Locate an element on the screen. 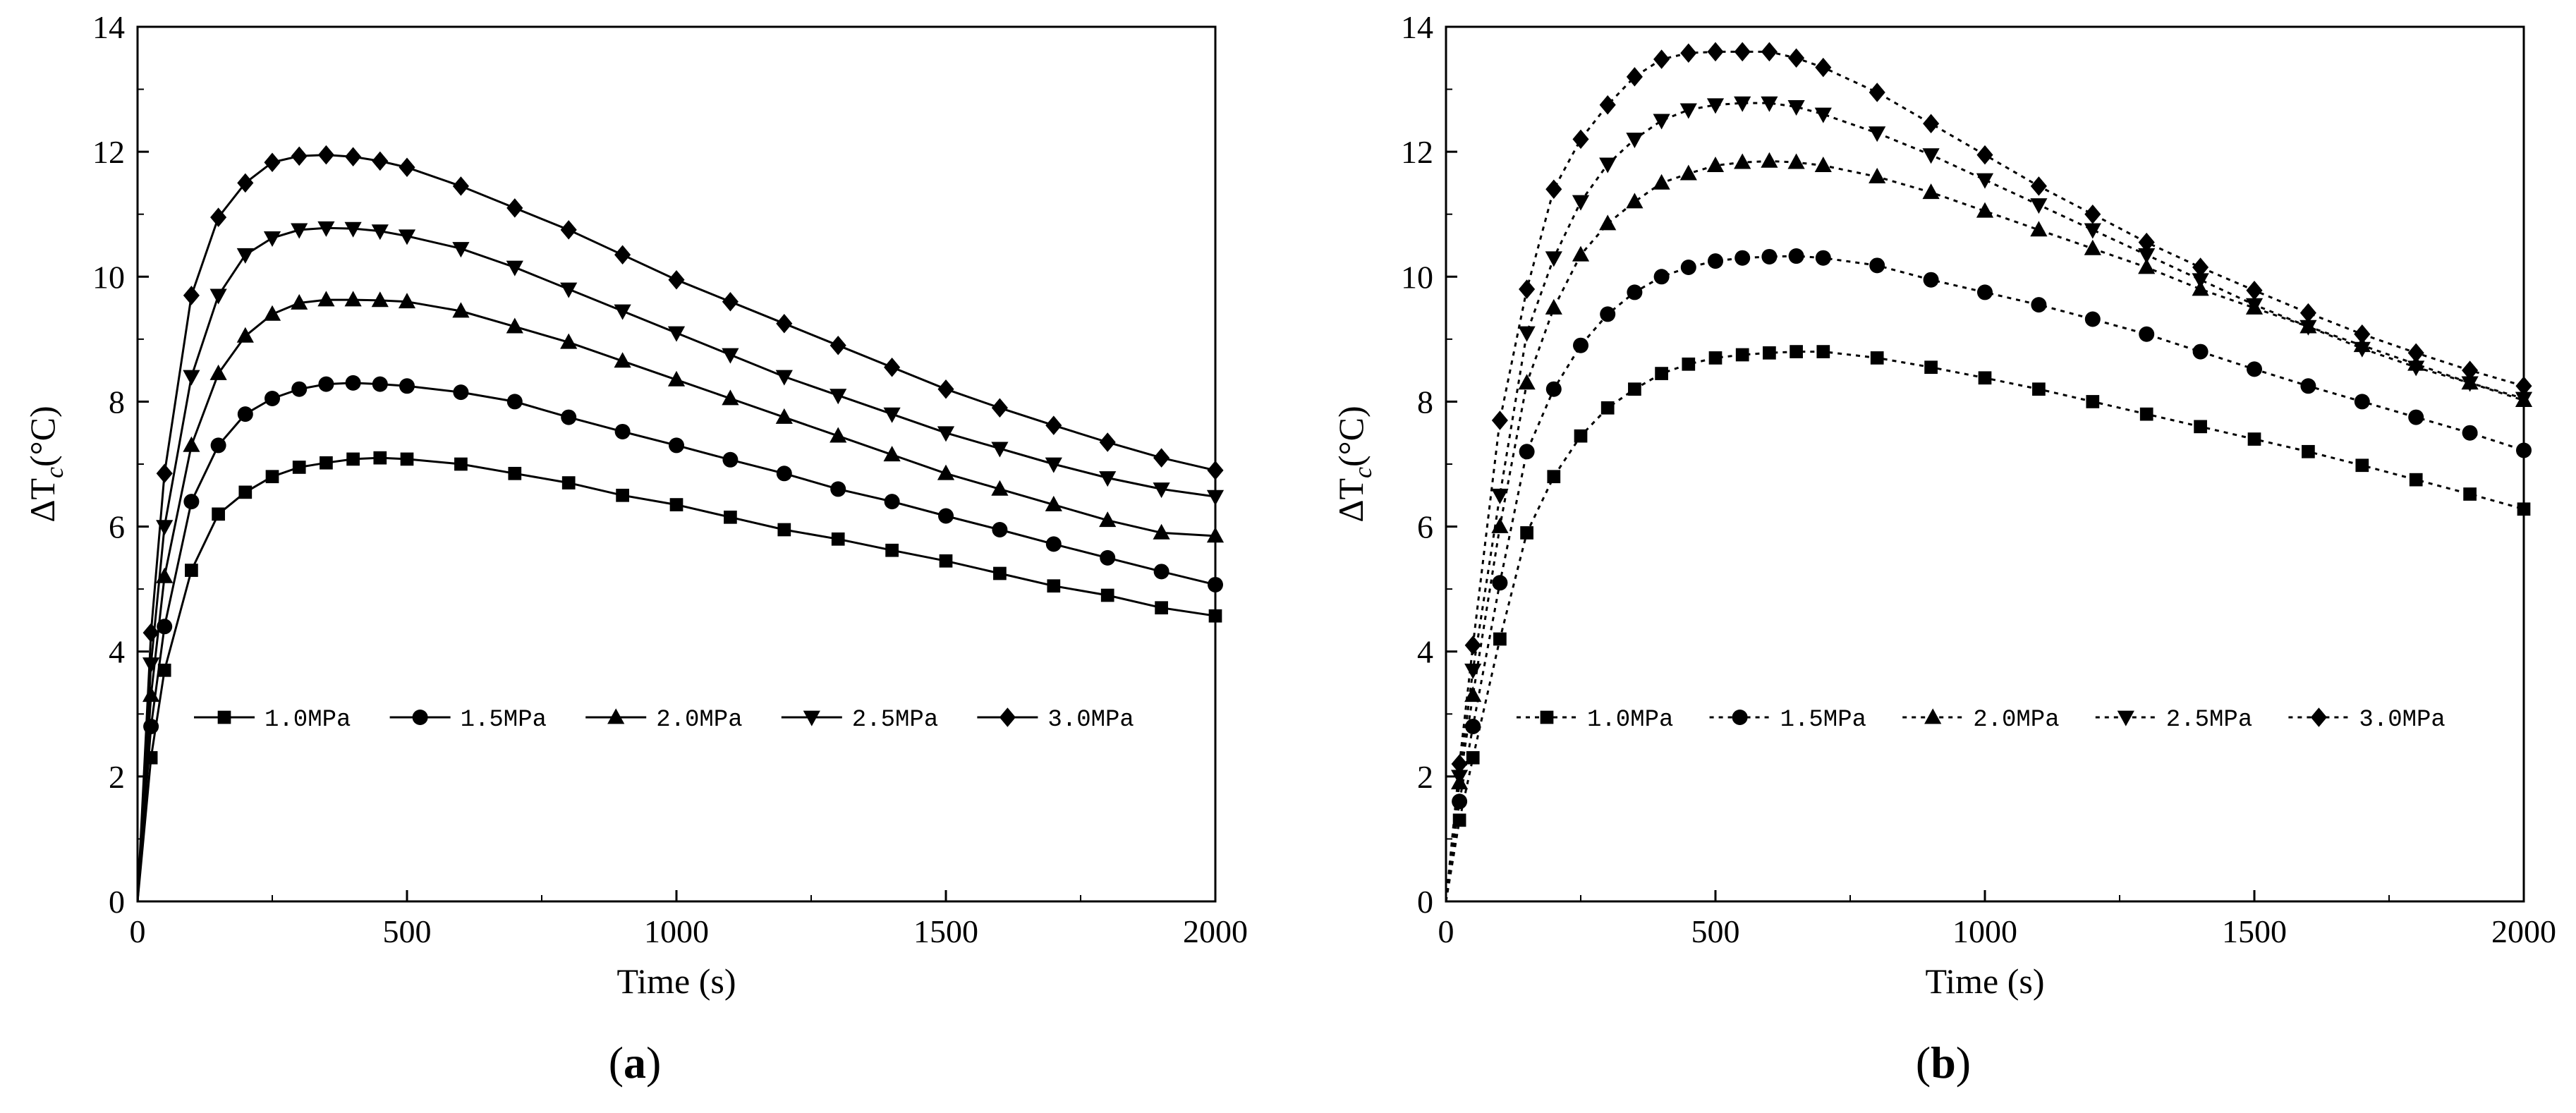 The width and height of the screenshot is (2576, 1113). y-axis-title-main: ΔT is located at coordinates (42, 500).